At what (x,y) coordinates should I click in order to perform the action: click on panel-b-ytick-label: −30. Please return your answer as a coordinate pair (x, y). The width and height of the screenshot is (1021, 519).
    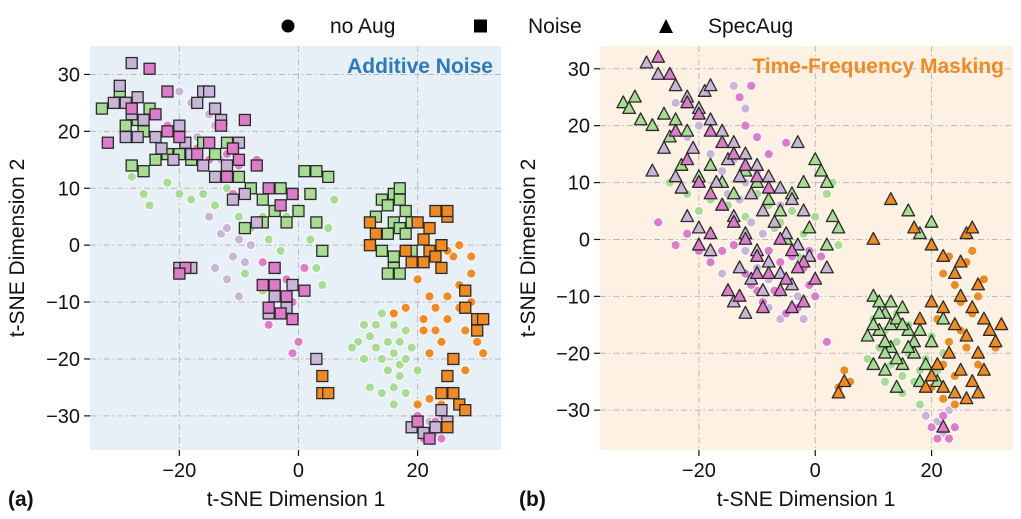
    Looking at the image, I should click on (573, 411).